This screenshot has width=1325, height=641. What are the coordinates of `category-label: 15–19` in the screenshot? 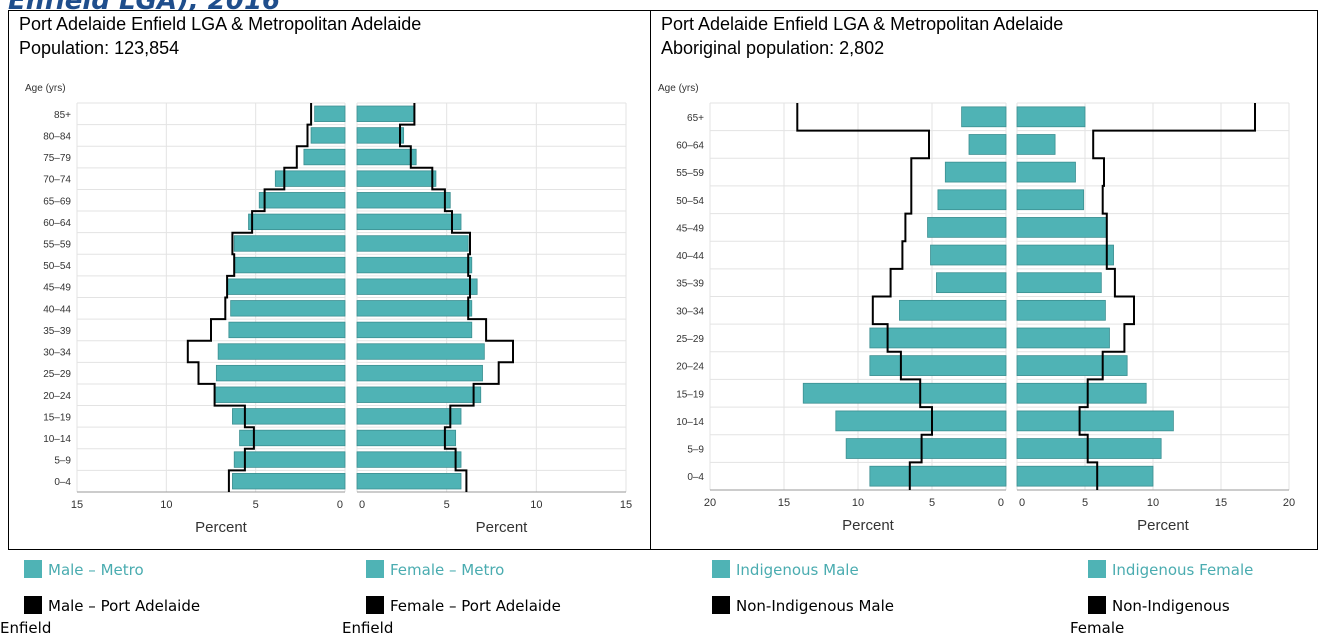 It's located at (57, 417).